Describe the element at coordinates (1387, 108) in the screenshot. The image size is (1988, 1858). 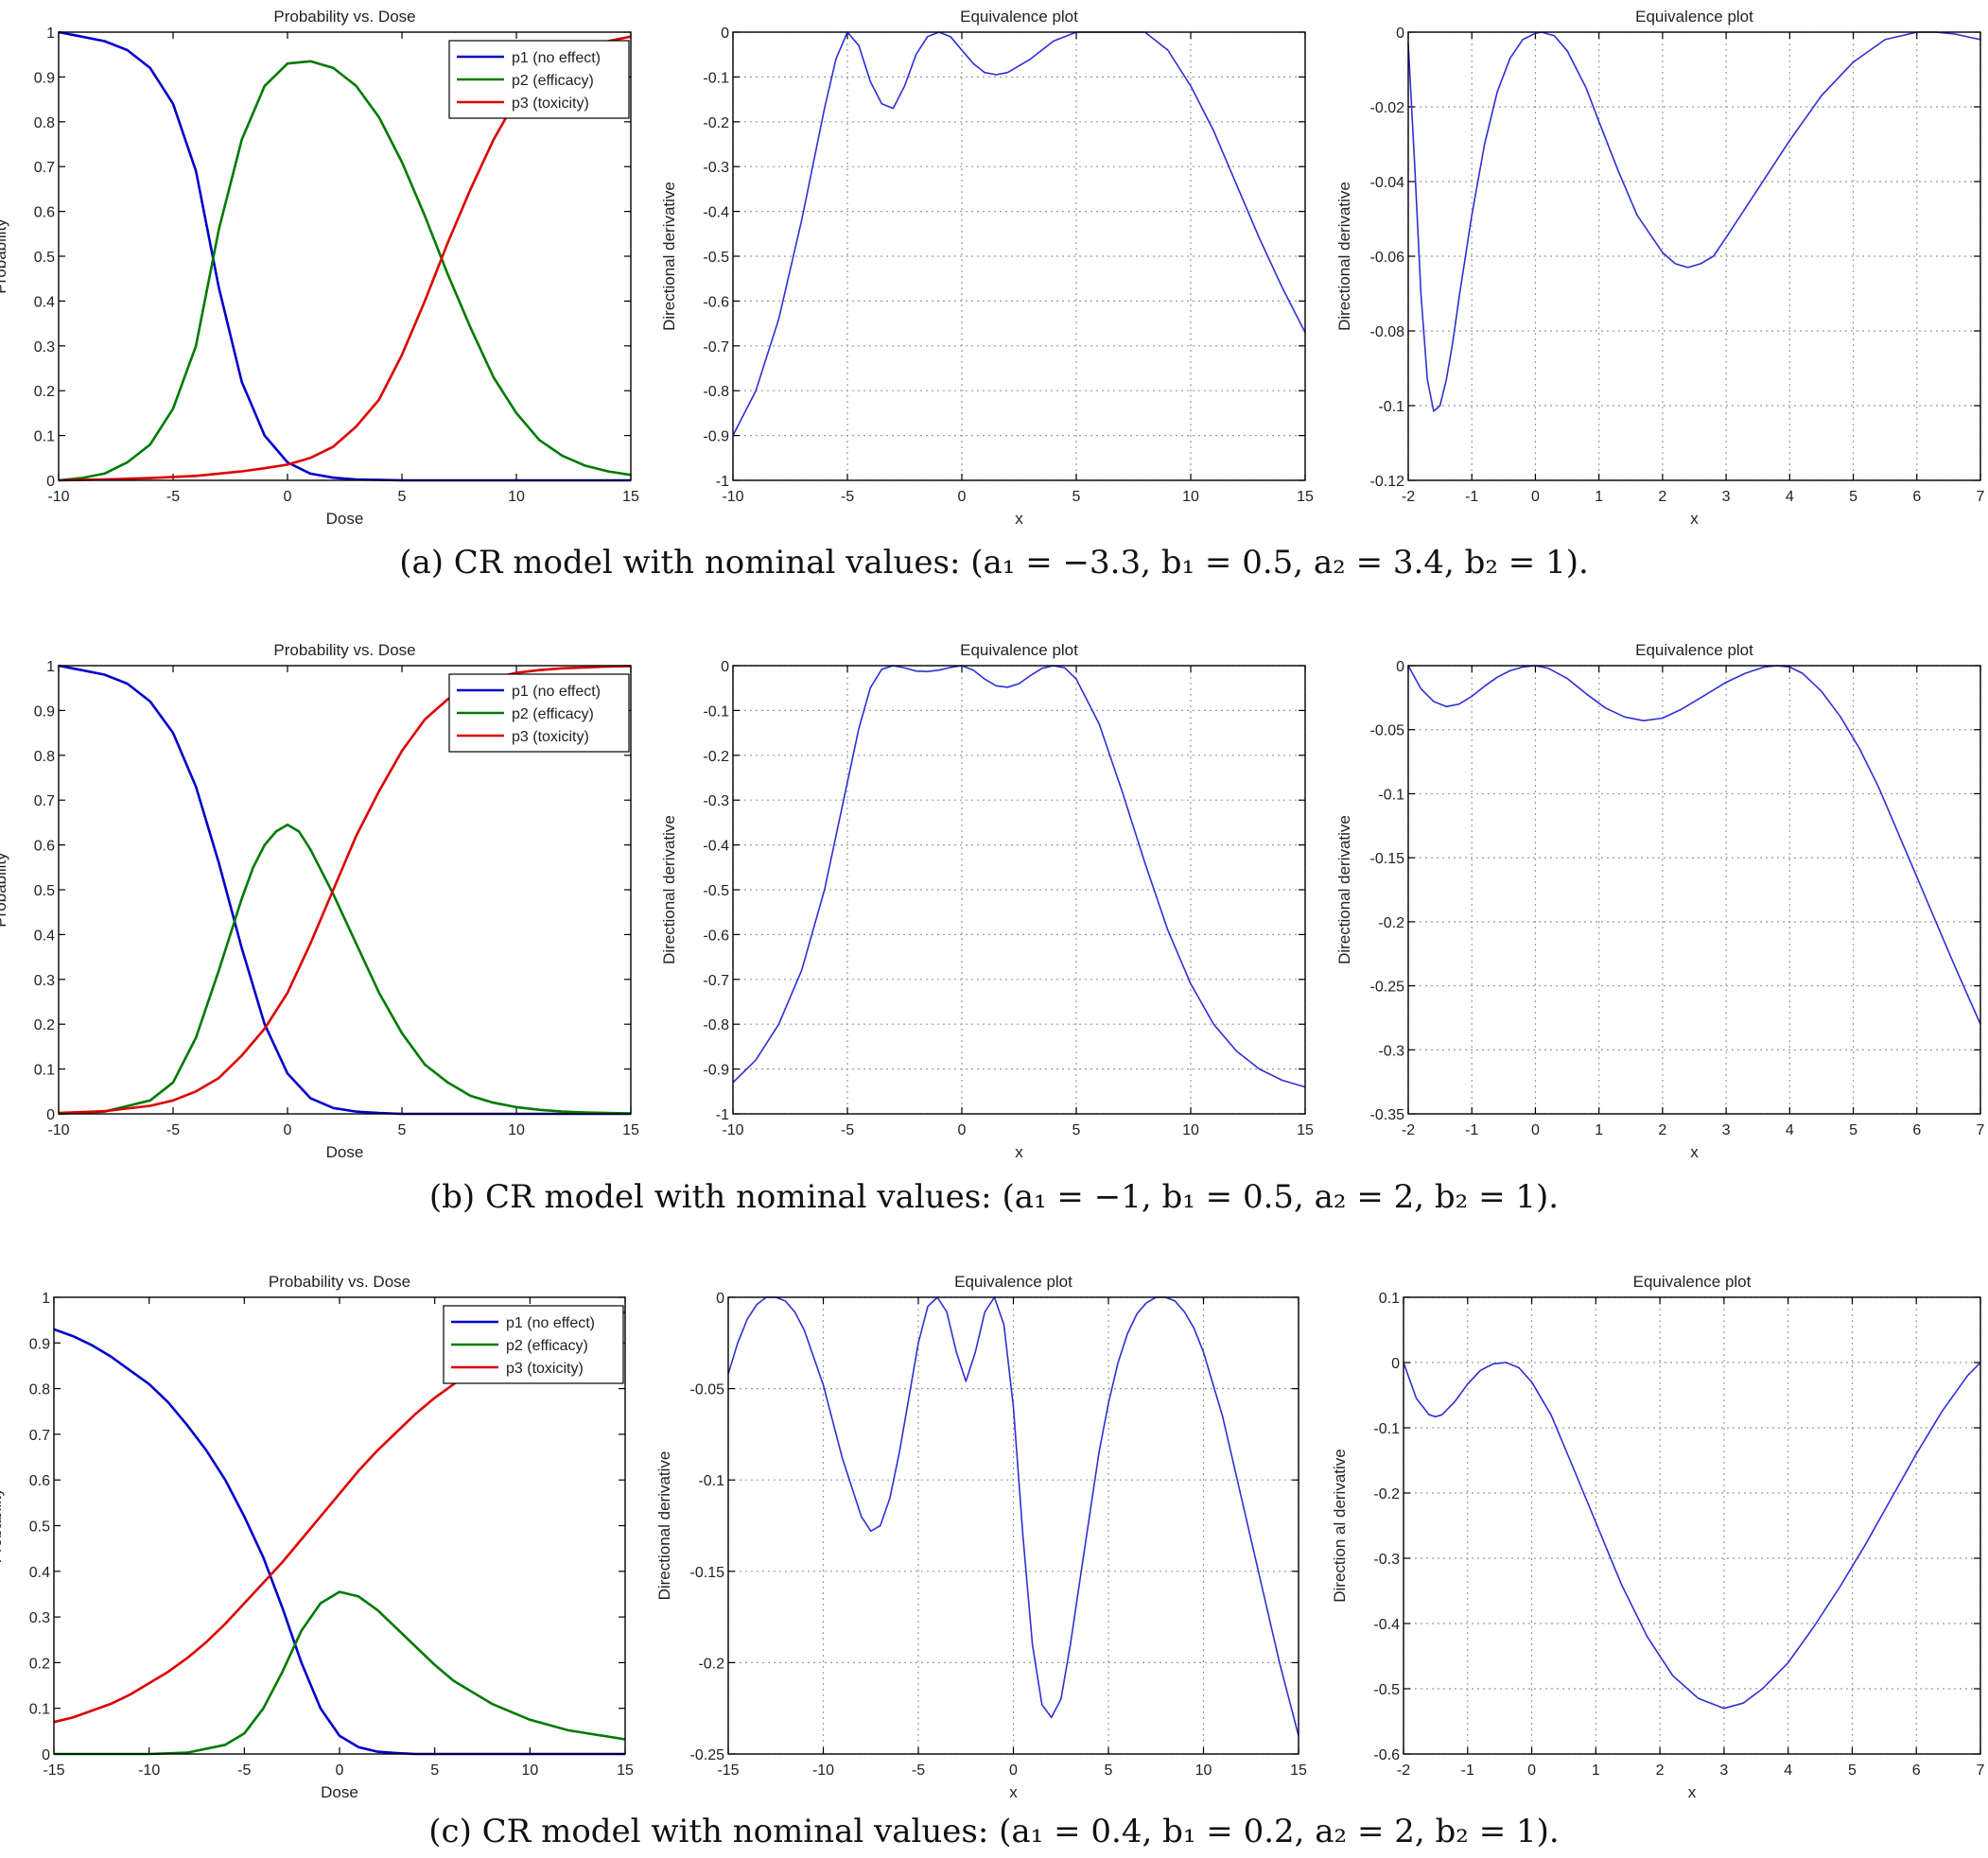
I see `y-tick-label: -0.02` at that location.